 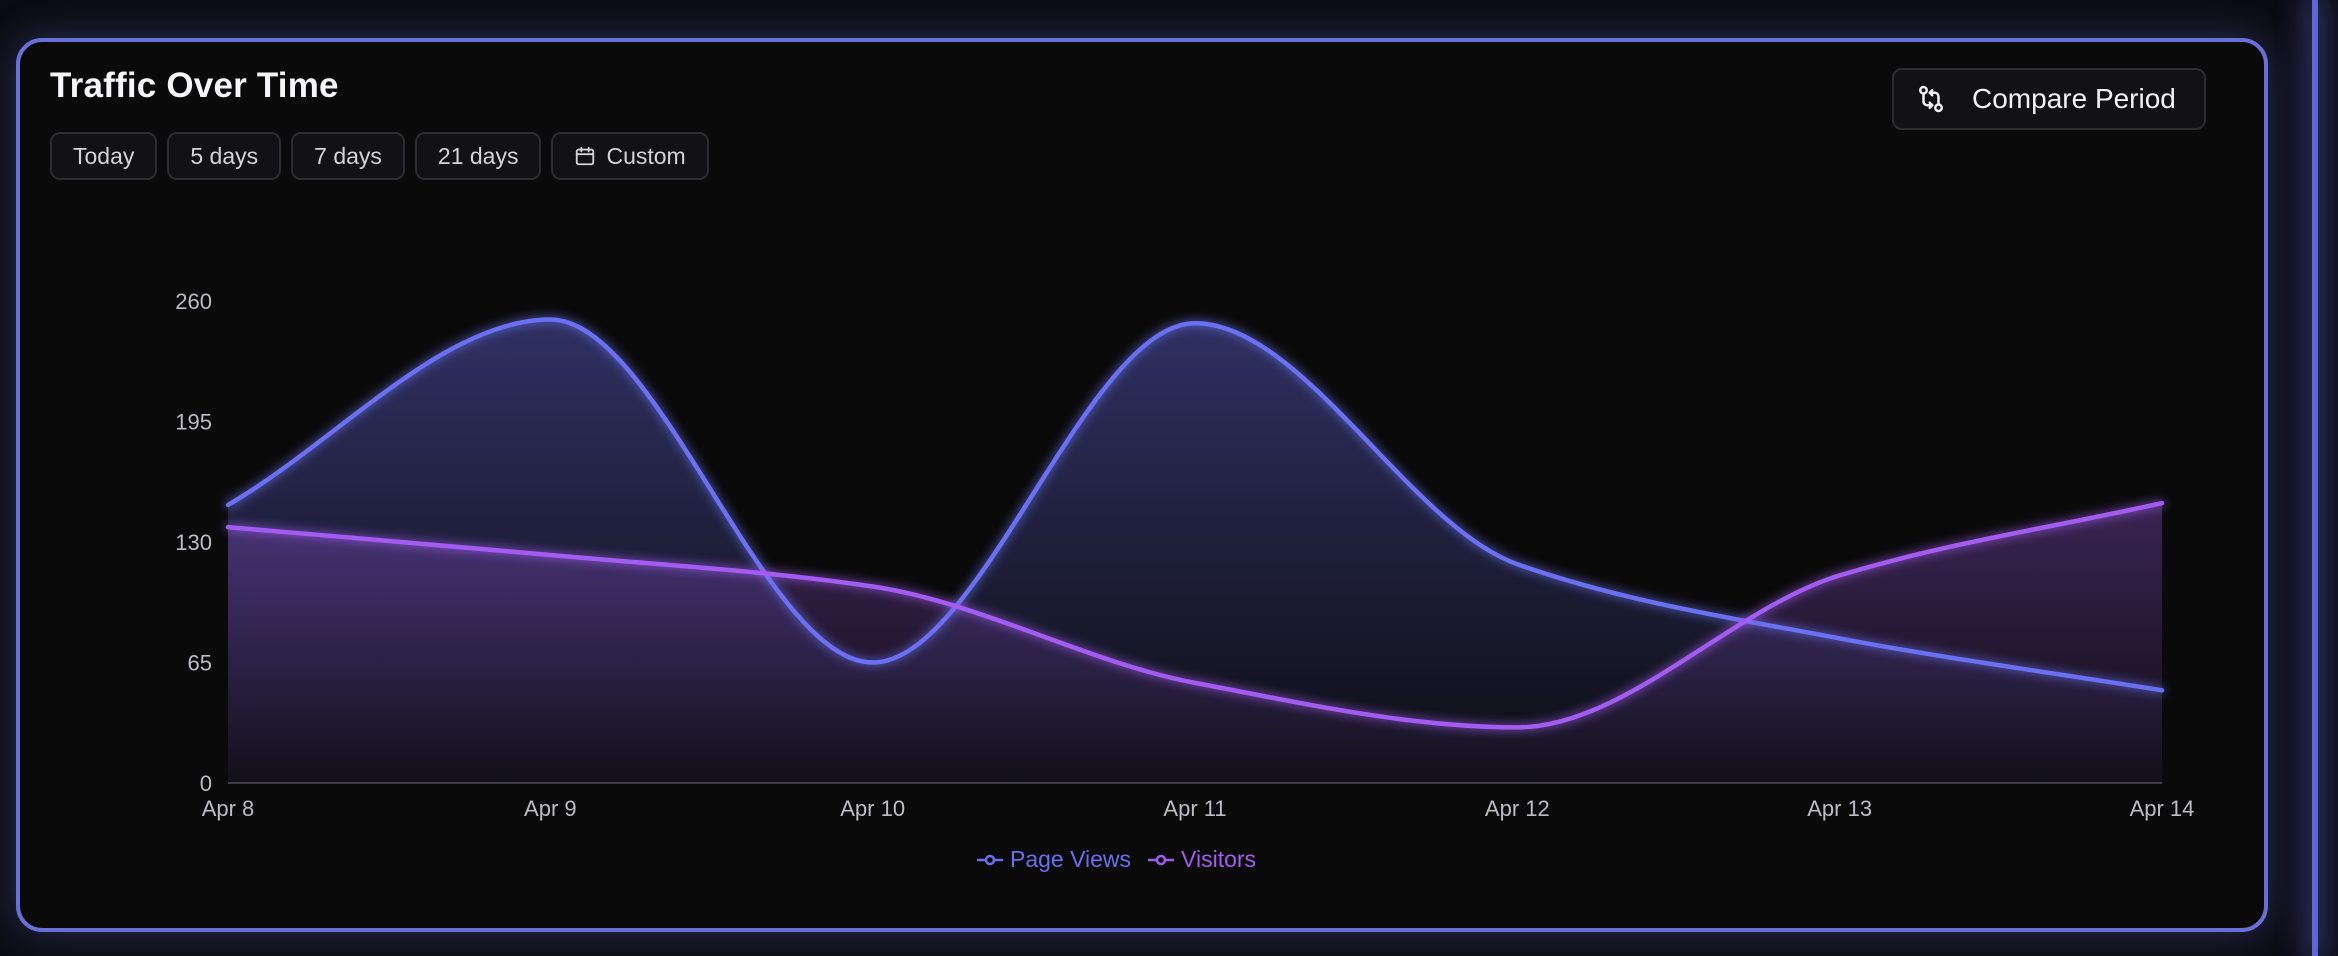 I want to click on range-custom-label: Custom, so click(x=646, y=155).